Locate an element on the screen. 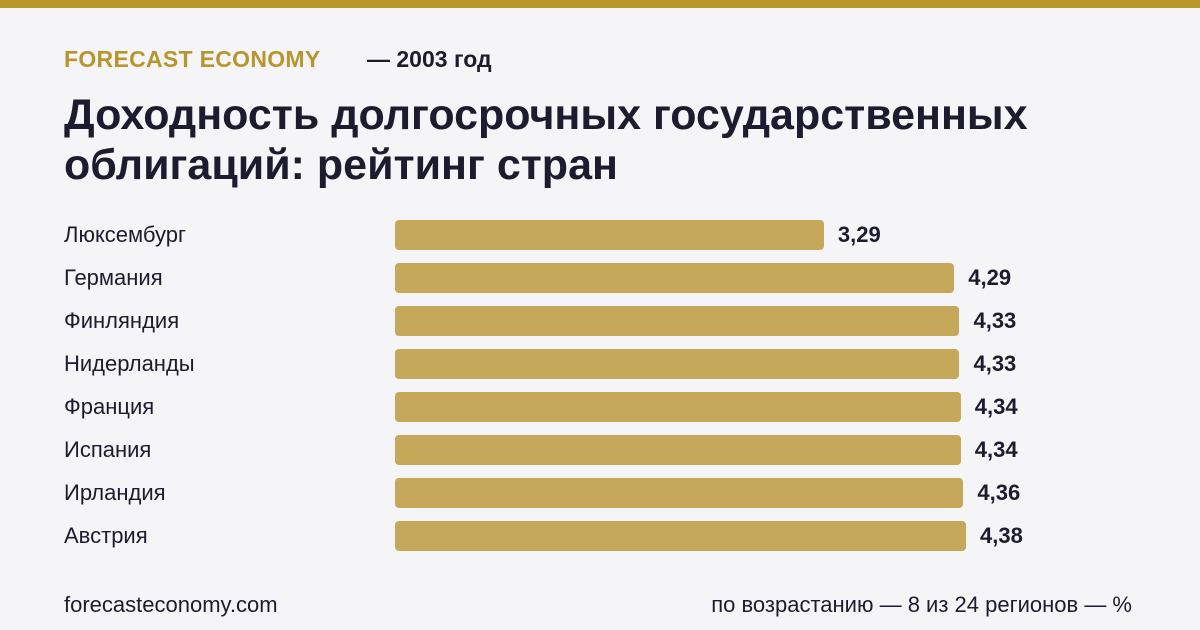 This screenshot has height=630, width=1200. value-label: 4,36 is located at coordinates (999, 492).